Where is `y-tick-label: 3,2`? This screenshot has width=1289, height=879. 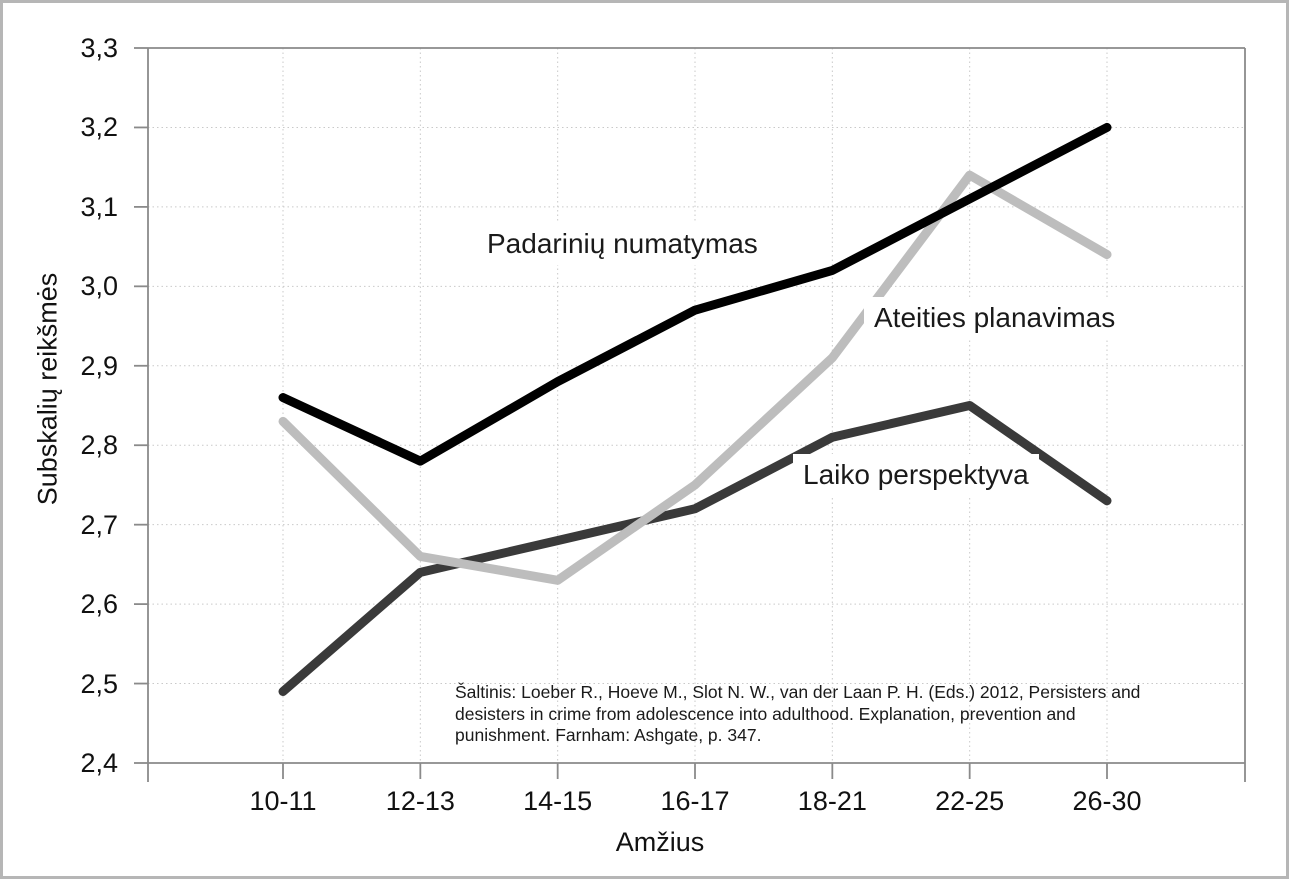
y-tick-label: 3,2 is located at coordinates (99, 127).